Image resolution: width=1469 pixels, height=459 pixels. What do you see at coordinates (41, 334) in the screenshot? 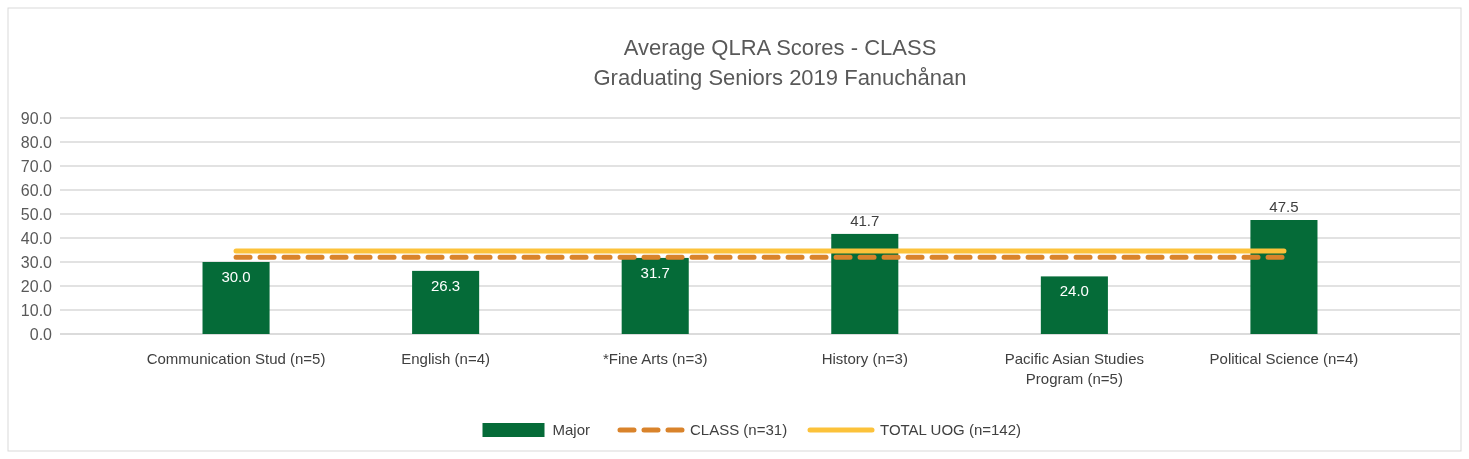
I see `y-tick-label: 0.0` at bounding box center [41, 334].